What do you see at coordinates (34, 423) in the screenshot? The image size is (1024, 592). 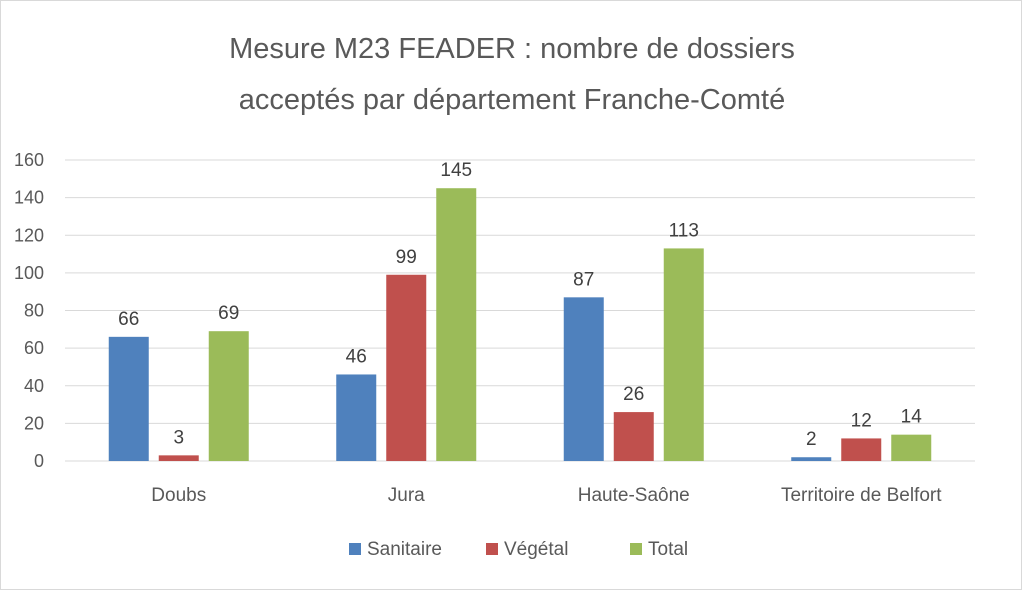 I see `y-tick-label: 20` at bounding box center [34, 423].